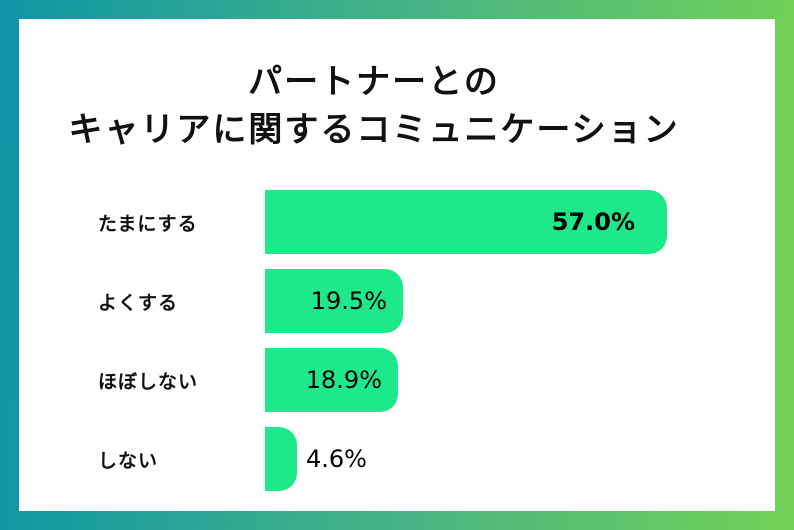 The image size is (794, 530). Describe the element at coordinates (348, 301) in the screenshot. I see `value-label: 19.5%` at that location.